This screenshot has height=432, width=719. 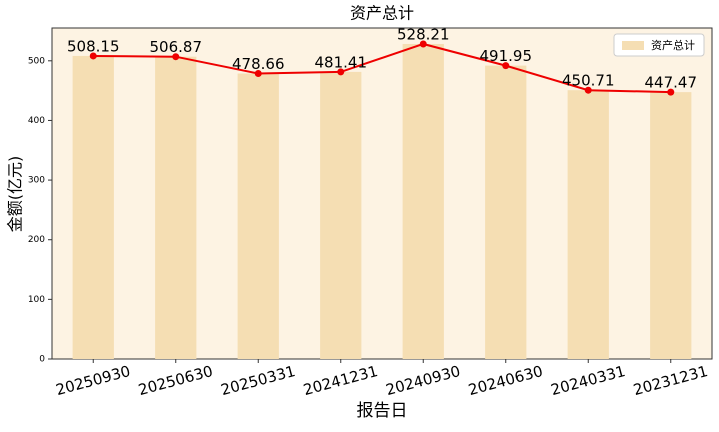 I want to click on x-tick-label: 20231231, so click(x=670, y=380).